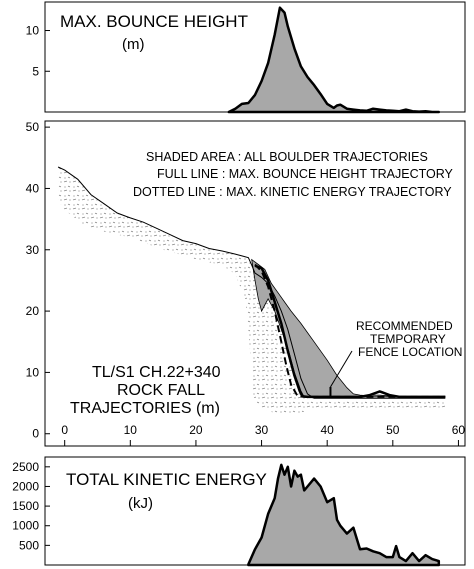 The width and height of the screenshot is (474, 569). What do you see at coordinates (25, 506) in the screenshot?
I see `kinetic-energy-y-tick-label: 1500` at bounding box center [25, 506].